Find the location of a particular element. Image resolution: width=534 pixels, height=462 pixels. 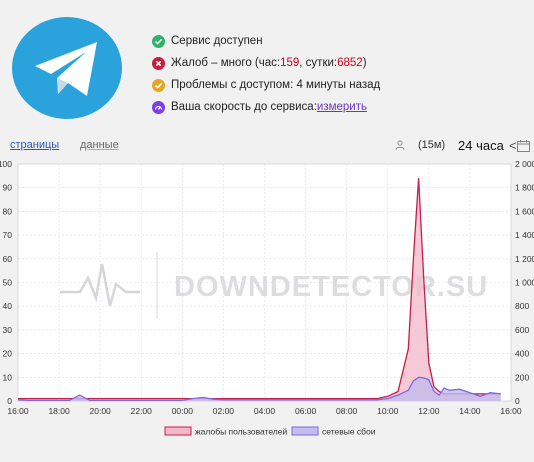

x-tick-label: 02:00 is located at coordinates (224, 411).